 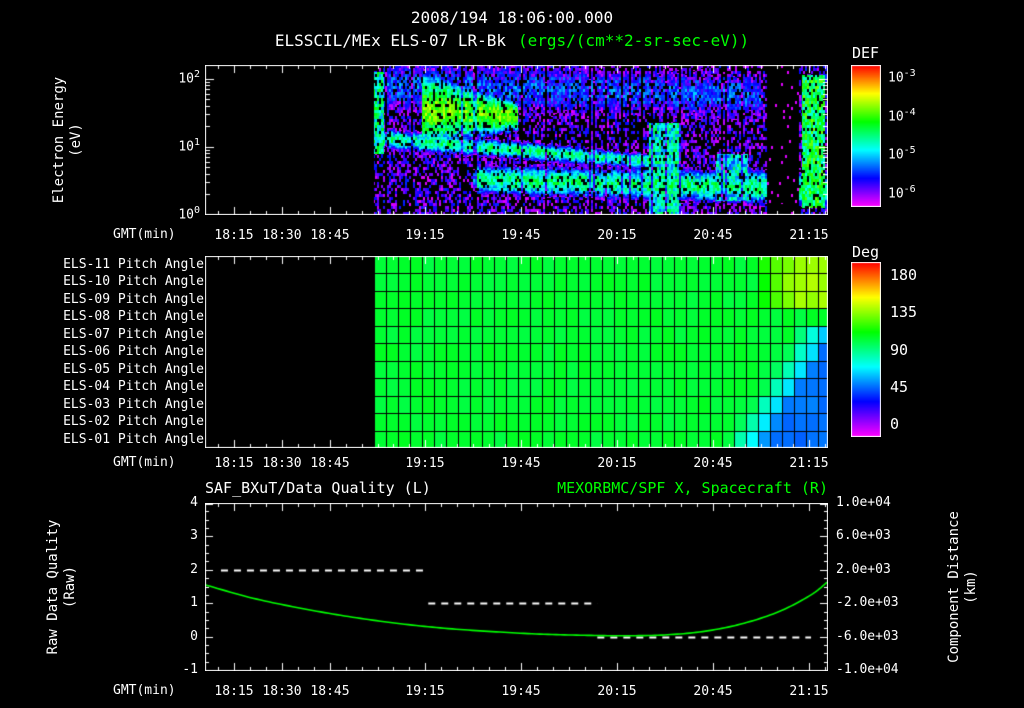 I want to click on pitch-row-label: ELS-05 Pitch Angle, so click(x=133, y=369).